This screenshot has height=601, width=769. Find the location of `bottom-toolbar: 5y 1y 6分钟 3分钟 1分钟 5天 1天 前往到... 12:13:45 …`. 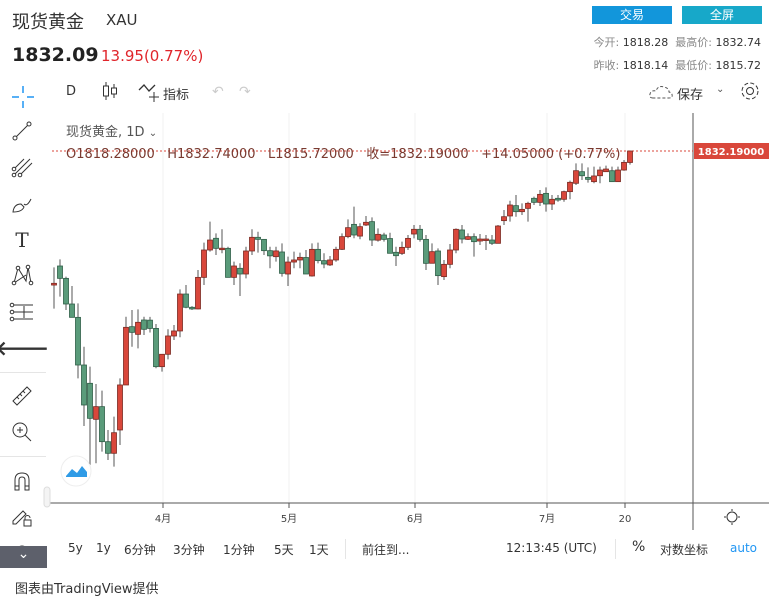

bottom-toolbar: 5y 1y 6分钟 3分钟 1分钟 5天 1天 前往到... 12:13:45 … is located at coordinates (409, 549).